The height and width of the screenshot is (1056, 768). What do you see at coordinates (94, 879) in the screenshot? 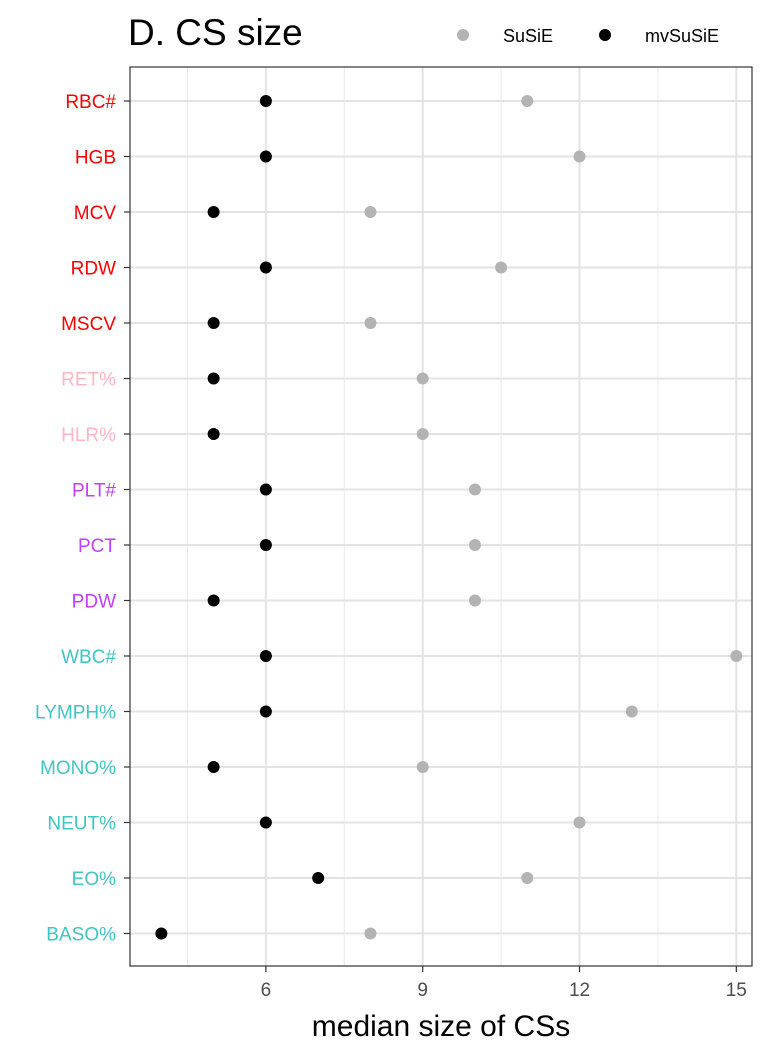
I see `y-tick-label: EO%` at bounding box center [94, 879].